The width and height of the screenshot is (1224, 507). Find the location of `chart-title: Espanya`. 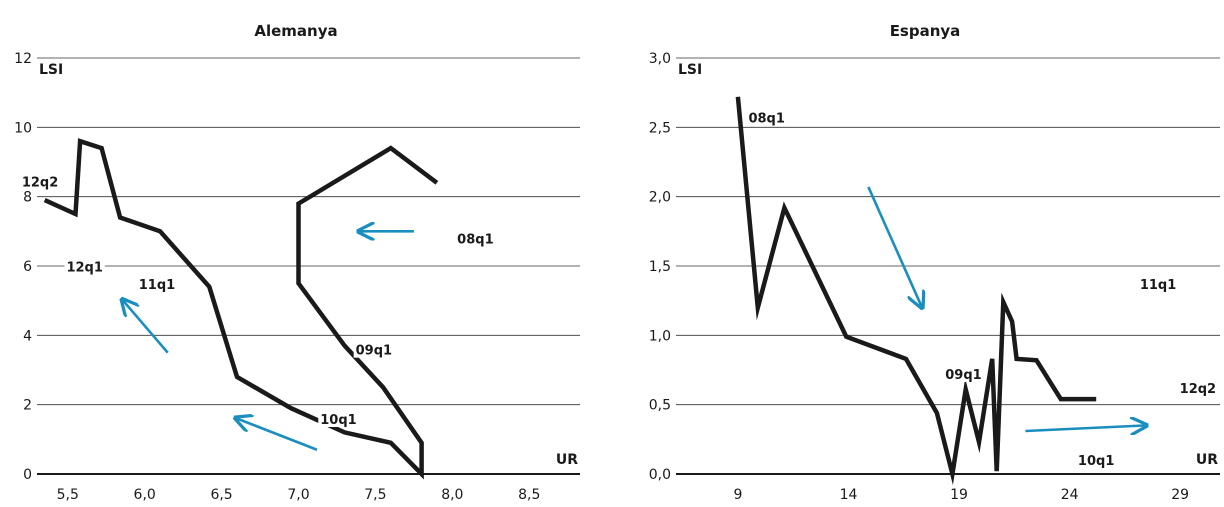

chart-title: Espanya is located at coordinates (925, 31).